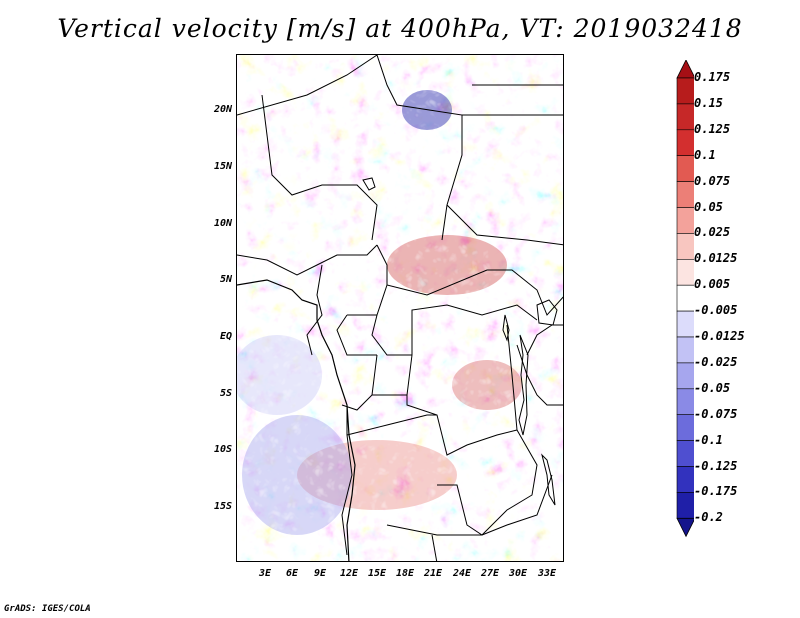 The height and width of the screenshot is (618, 800). I want to click on lon-label: 24E, so click(462, 573).